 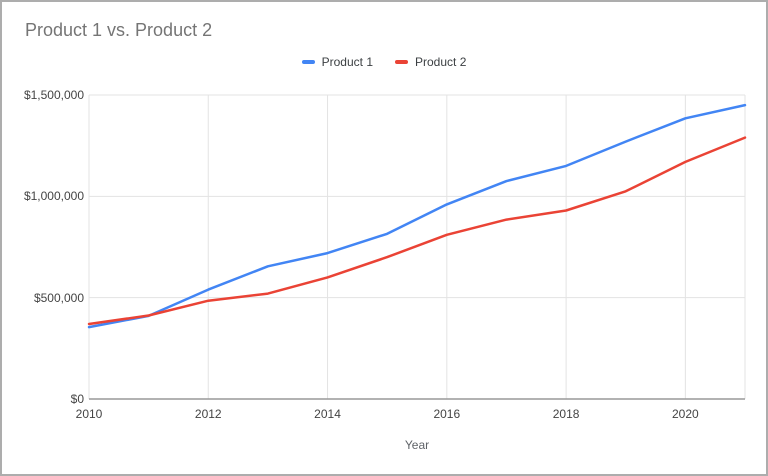 What do you see at coordinates (384, 62) in the screenshot?
I see `legend: Product 1 Product 2` at bounding box center [384, 62].